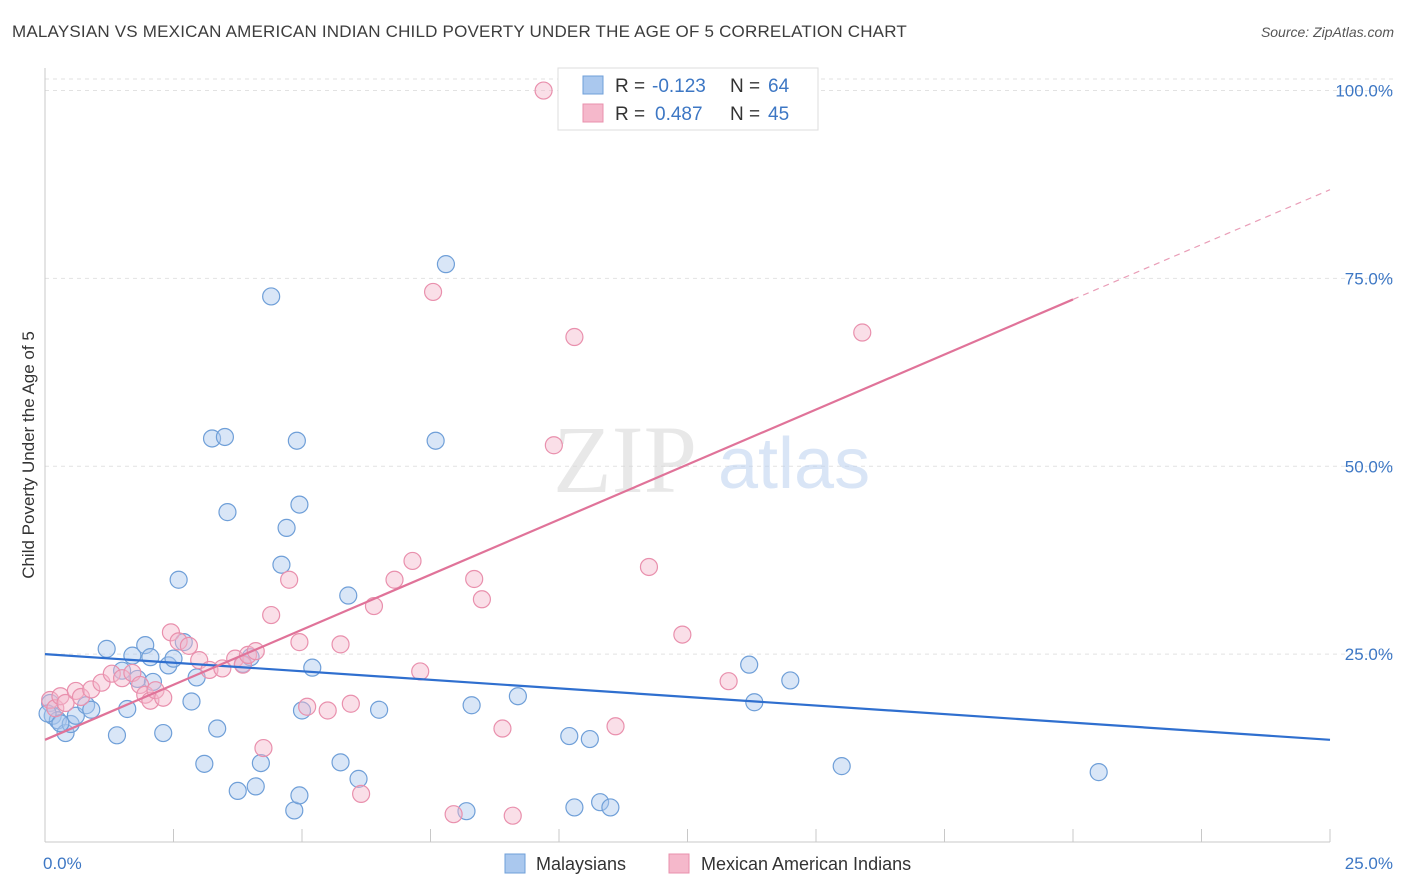 Image resolution: width=1406 pixels, height=892 pixels. Describe the element at coordinates (581, 864) in the screenshot. I see `legend-label-malaysians: Malaysians` at that location.